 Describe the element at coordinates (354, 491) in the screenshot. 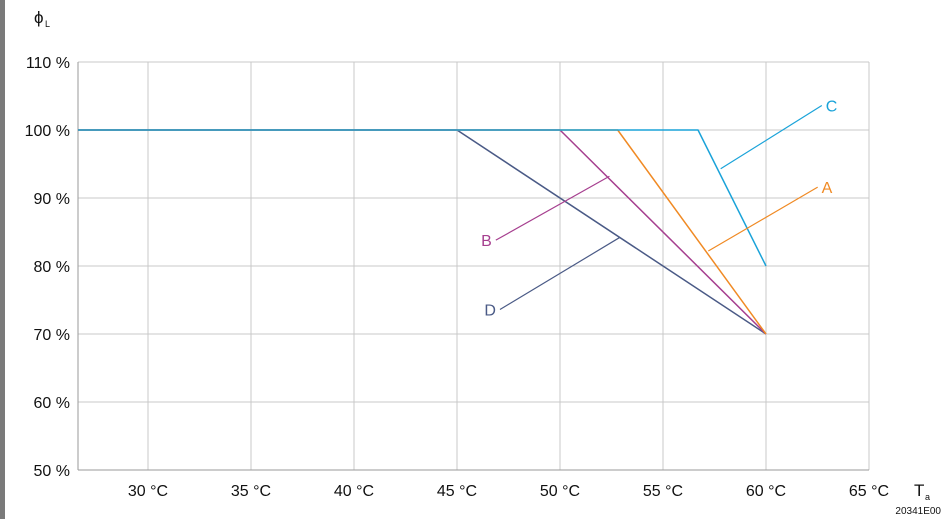

I see `x-tick-label: 40 °C` at that location.